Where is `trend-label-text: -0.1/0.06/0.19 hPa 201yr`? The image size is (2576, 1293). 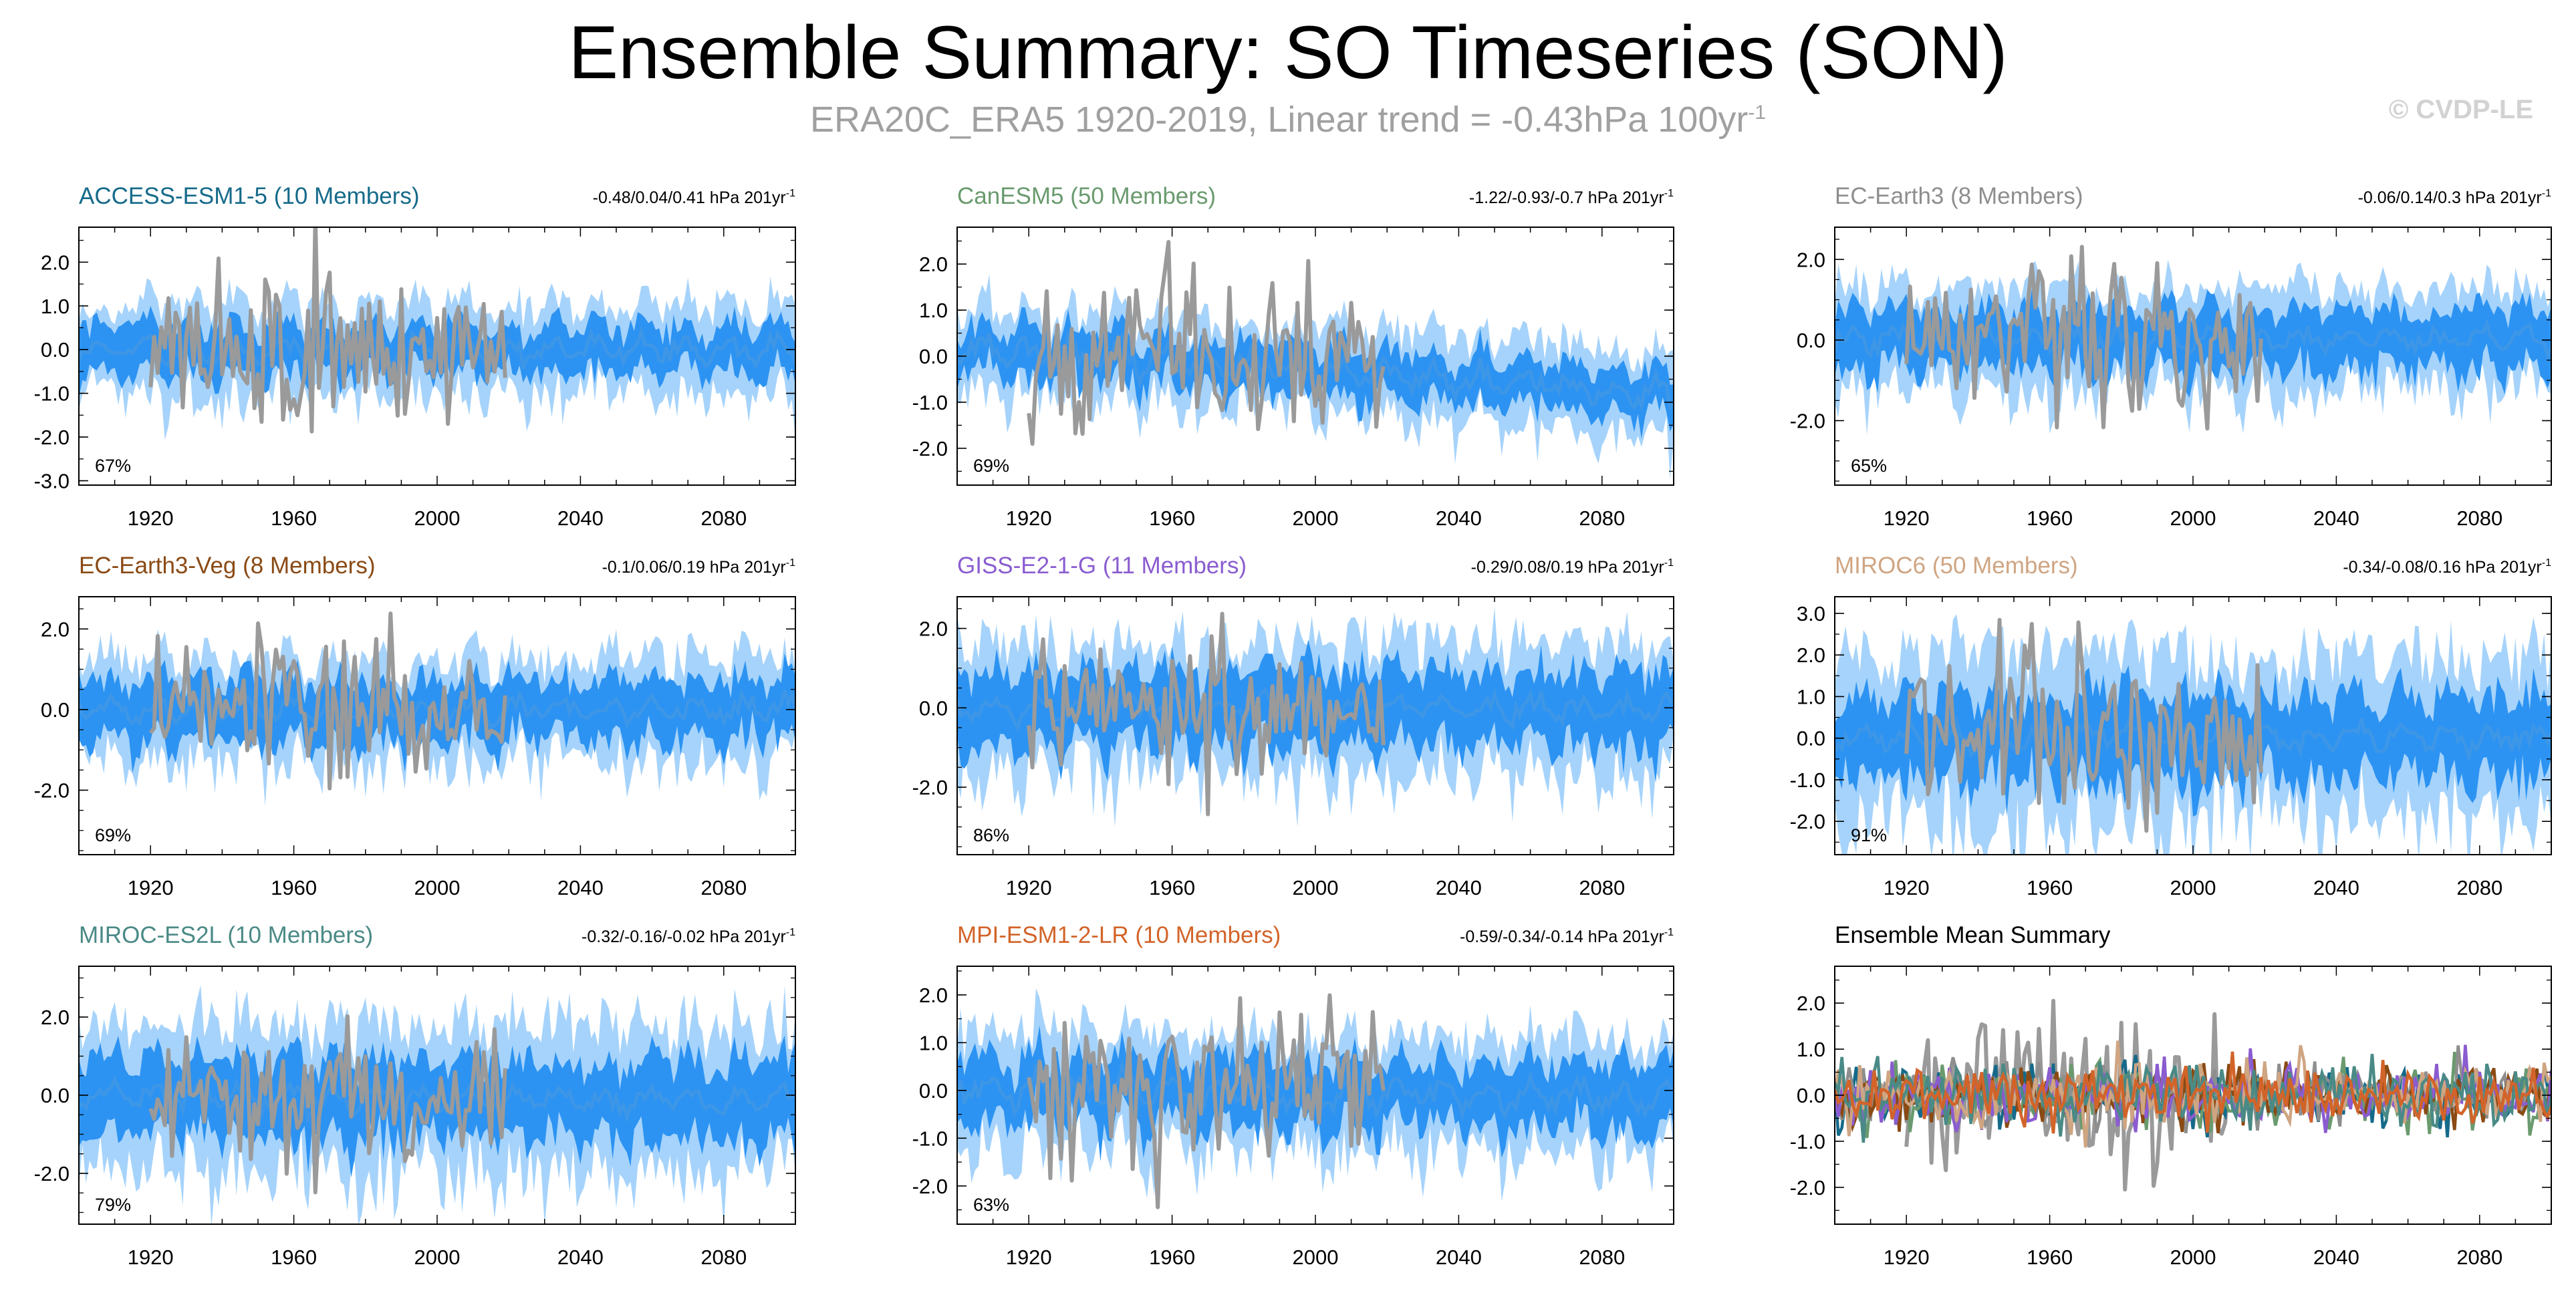
trend-label-text: -0.1/0.06/0.19 hPa 201yr is located at coordinates (694, 567).